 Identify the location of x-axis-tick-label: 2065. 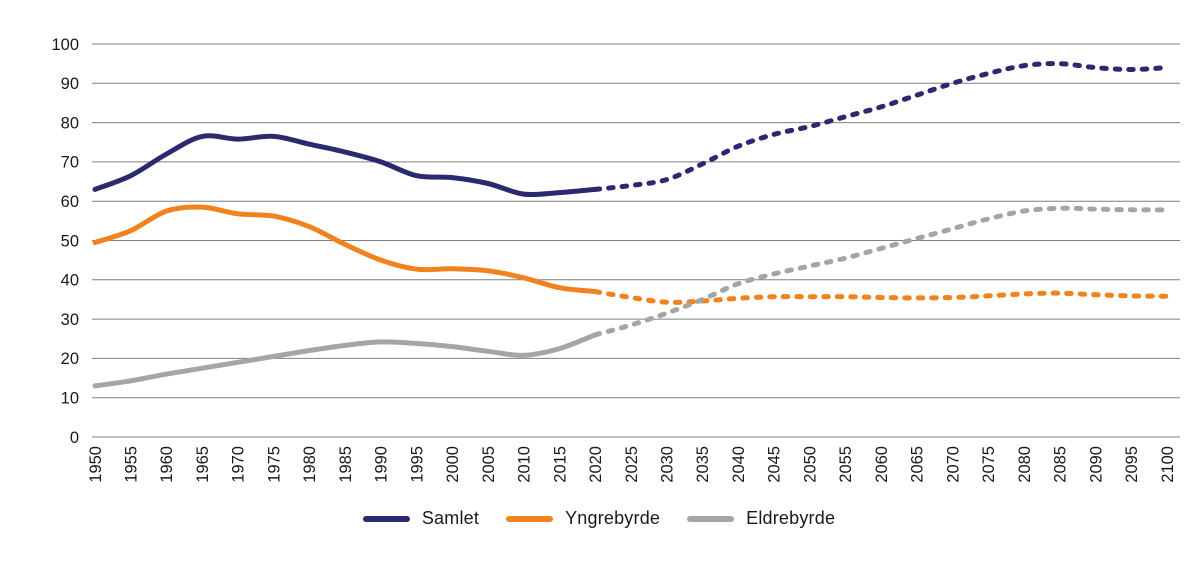
(918, 464).